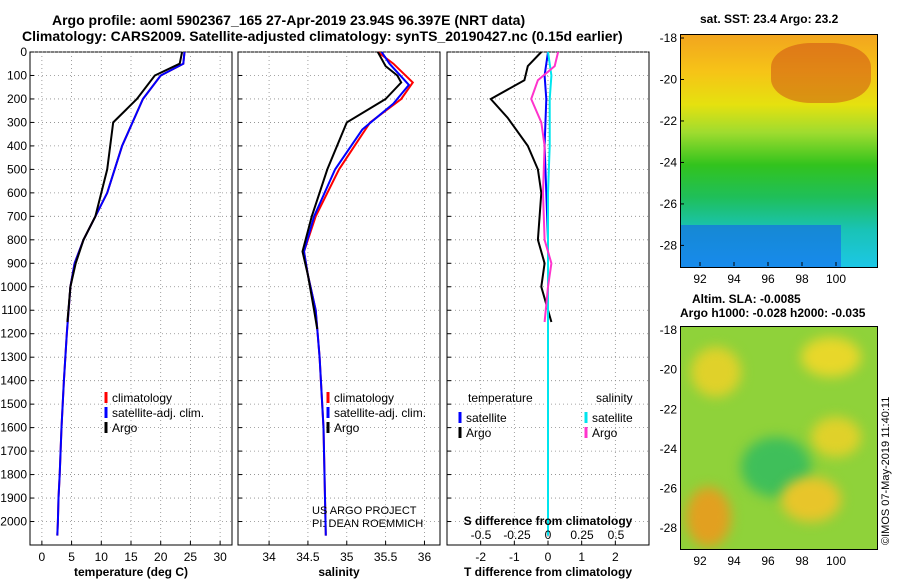  I want to click on x-tick-label: -1, so click(514, 557).